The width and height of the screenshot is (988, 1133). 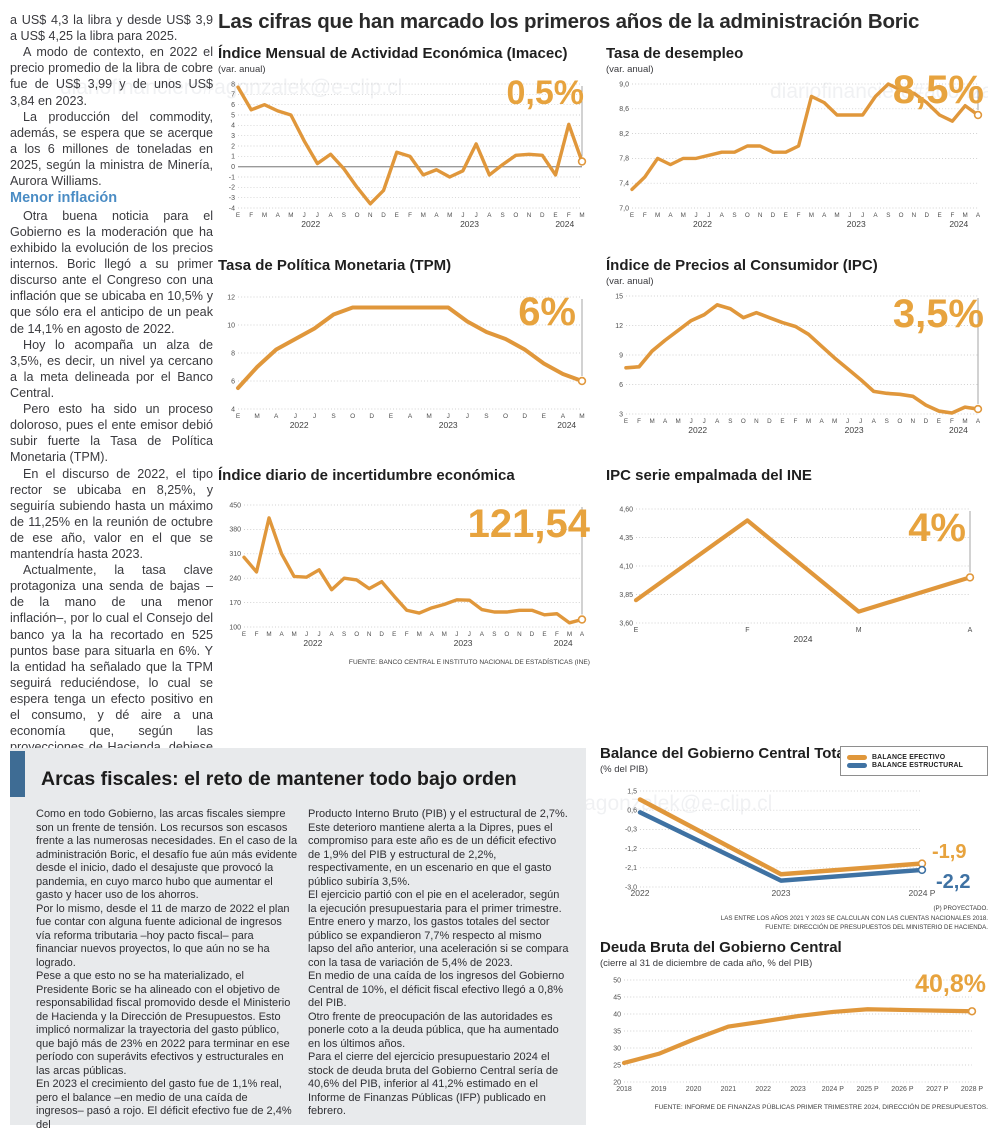 I want to click on end-value-estructural: -2,2, so click(x=953, y=882).